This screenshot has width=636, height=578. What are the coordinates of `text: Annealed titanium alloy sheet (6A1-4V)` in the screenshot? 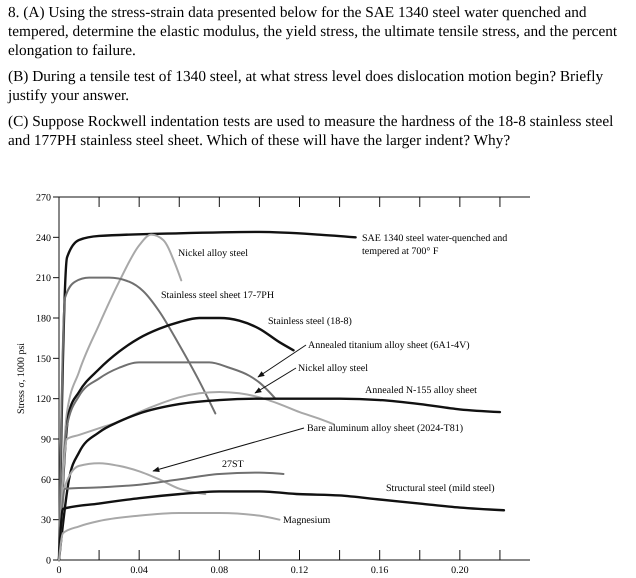 It's located at (389, 345).